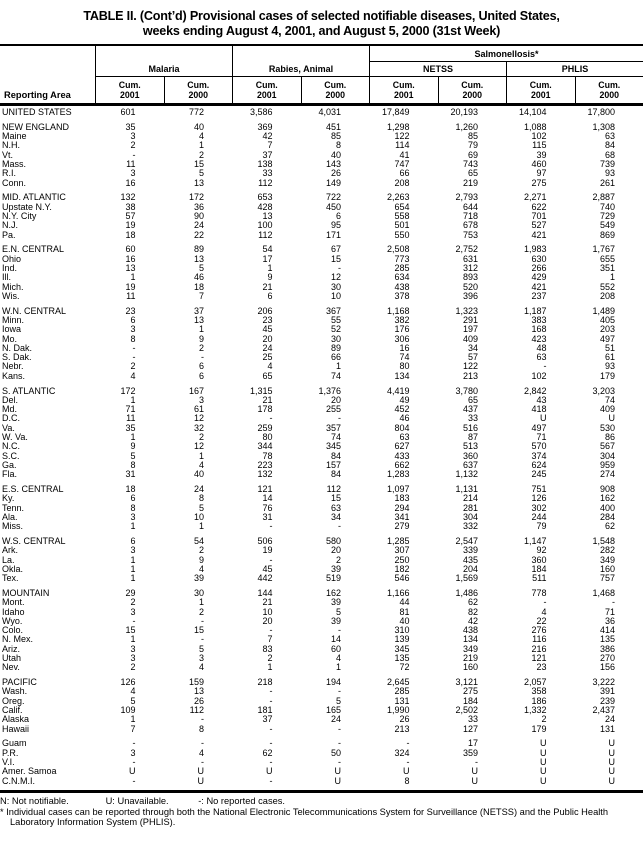 This screenshot has height=852, width=643. I want to click on salmonellosis-header: Salmonellosis*, so click(506, 54).